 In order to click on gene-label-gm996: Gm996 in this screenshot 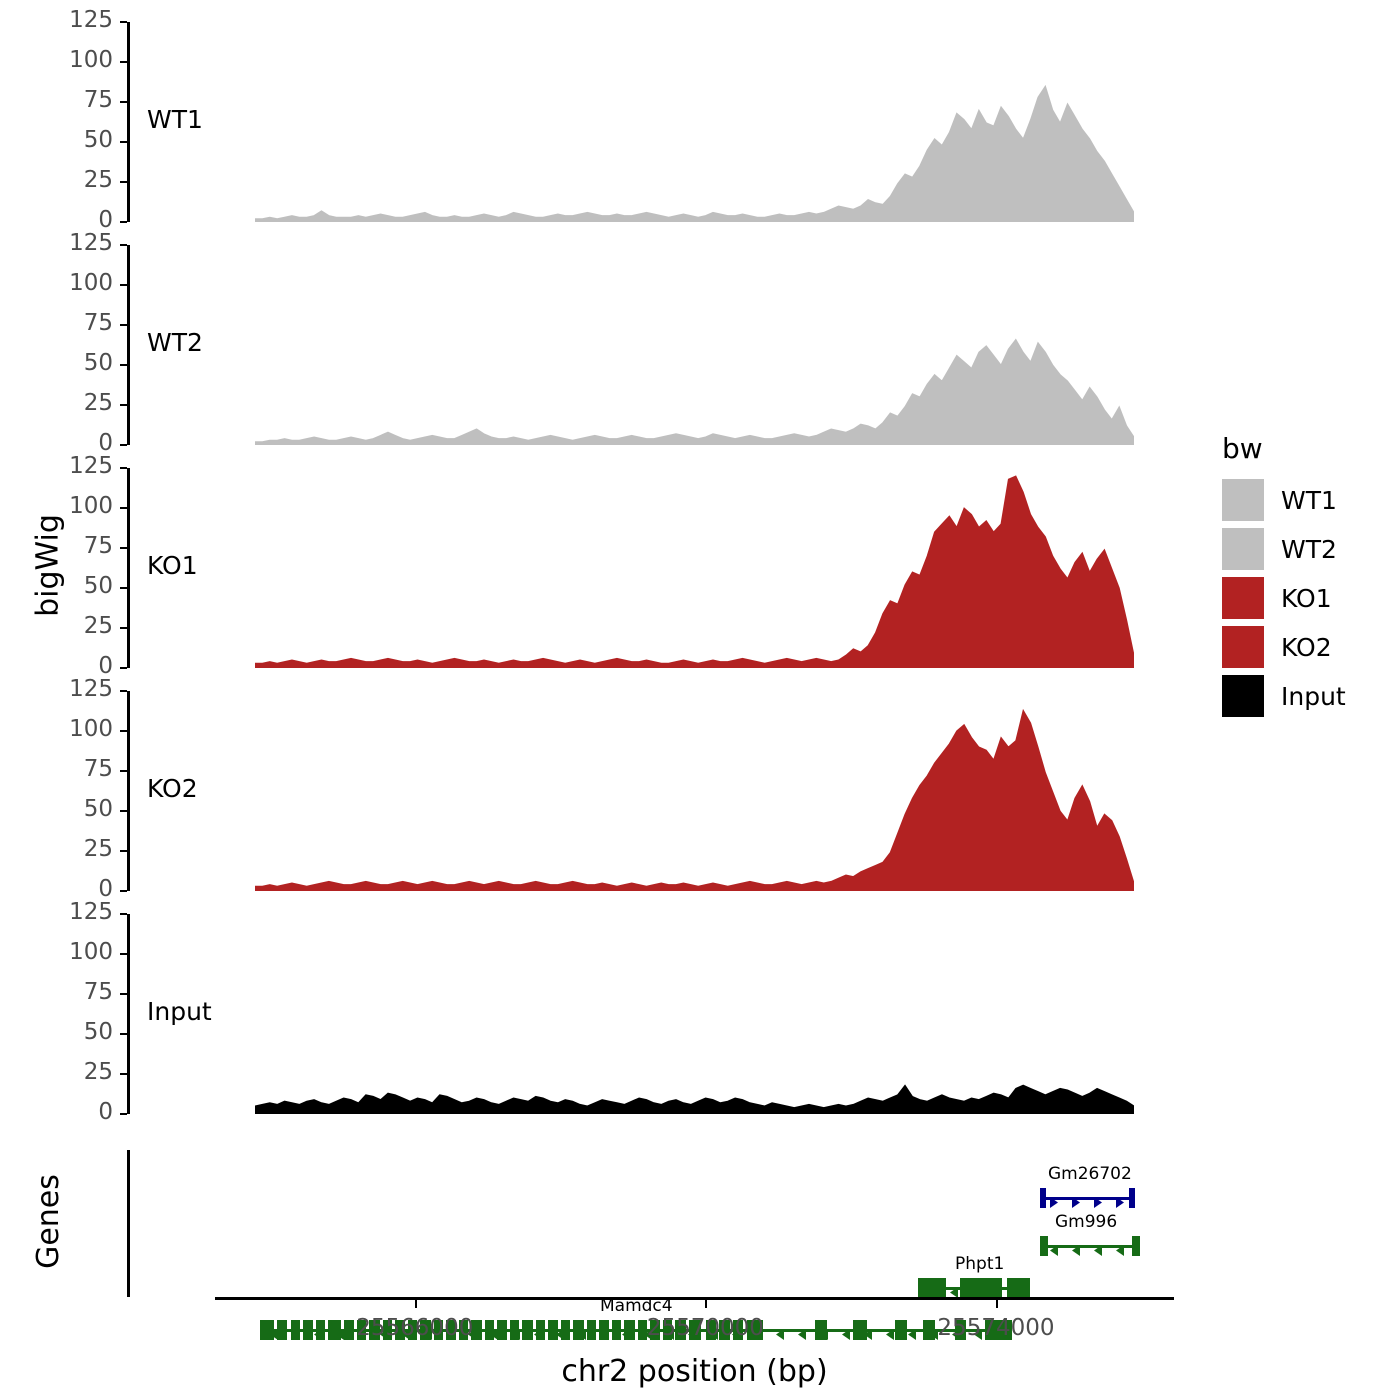, I will do `click(1086, 1222)`.